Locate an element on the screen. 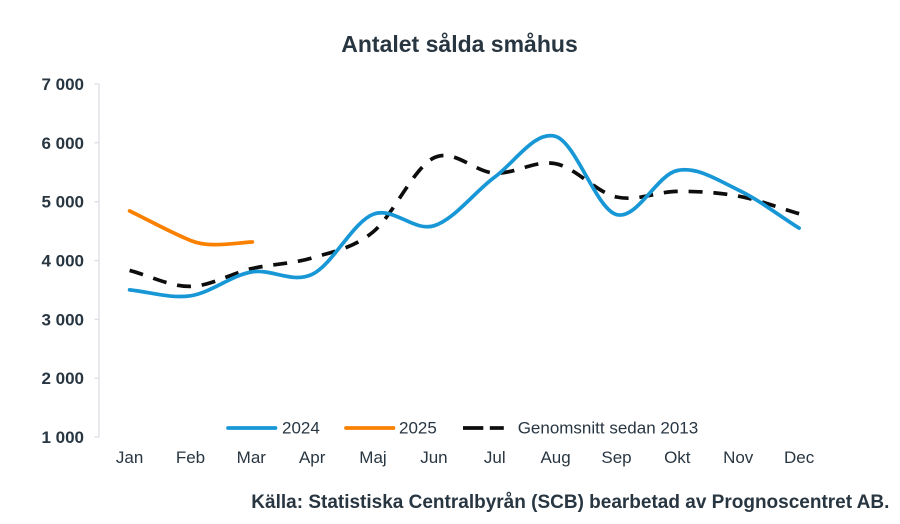 This screenshot has width=900, height=524. svg-text: Jun is located at coordinates (433, 457).